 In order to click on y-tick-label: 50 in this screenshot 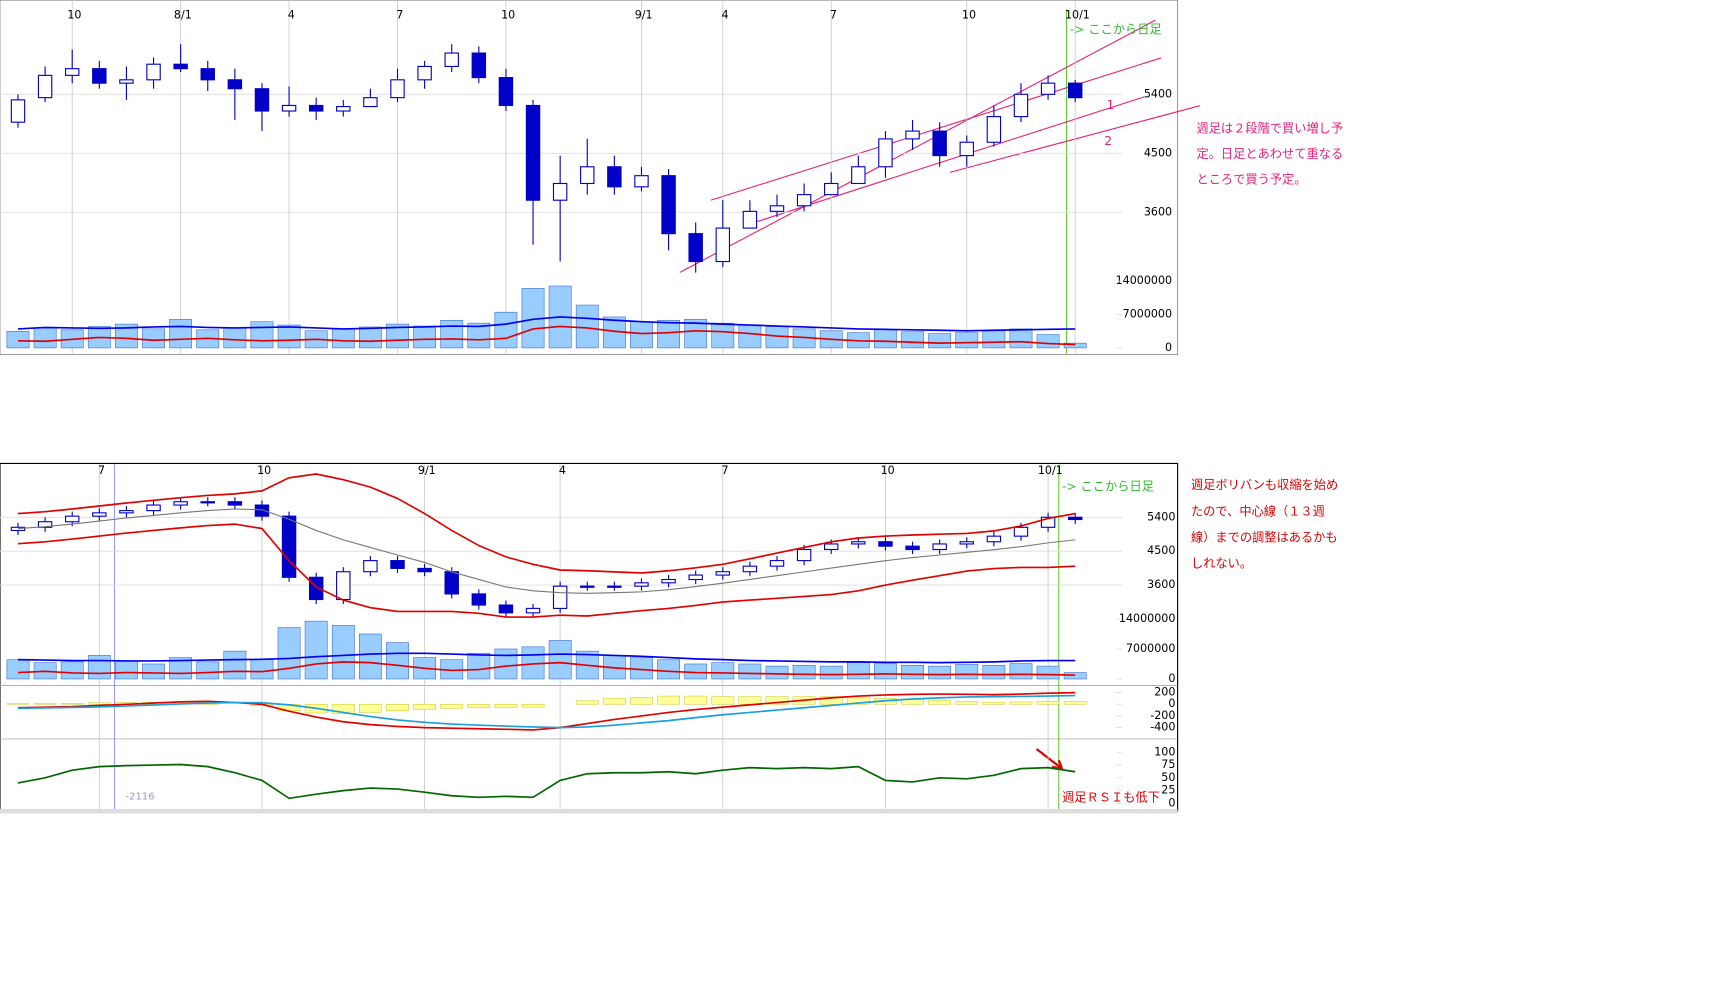, I will do `click(1168, 777)`.